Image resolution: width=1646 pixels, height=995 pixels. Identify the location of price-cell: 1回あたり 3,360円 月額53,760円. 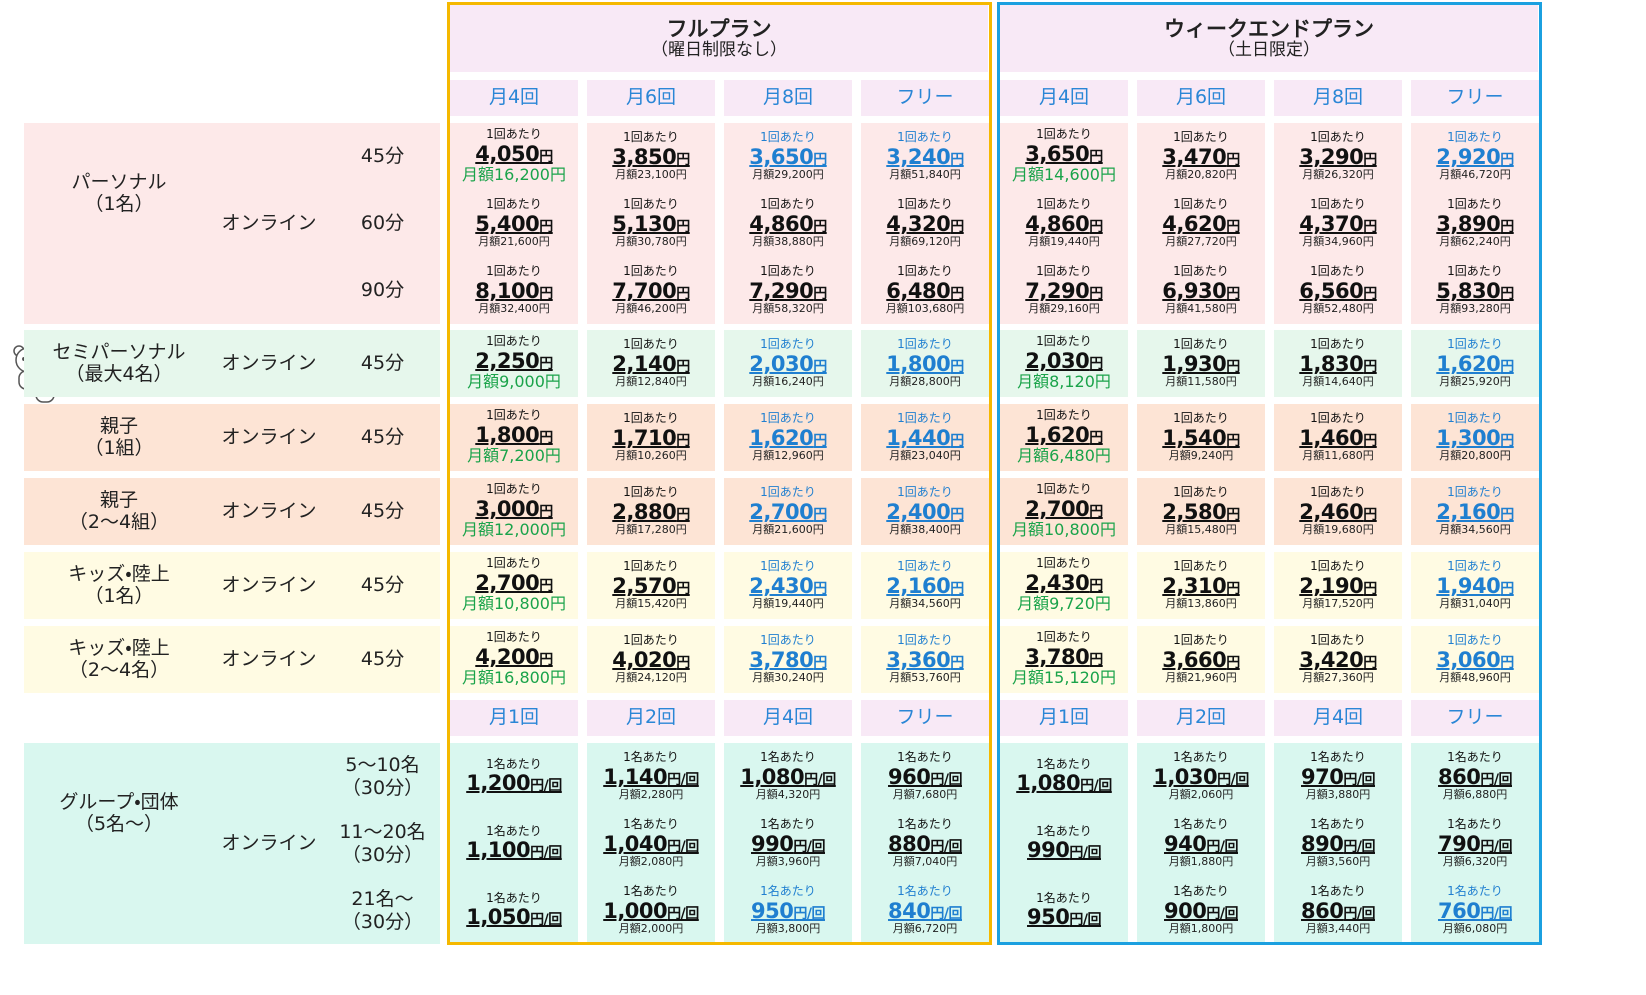
(925, 659).